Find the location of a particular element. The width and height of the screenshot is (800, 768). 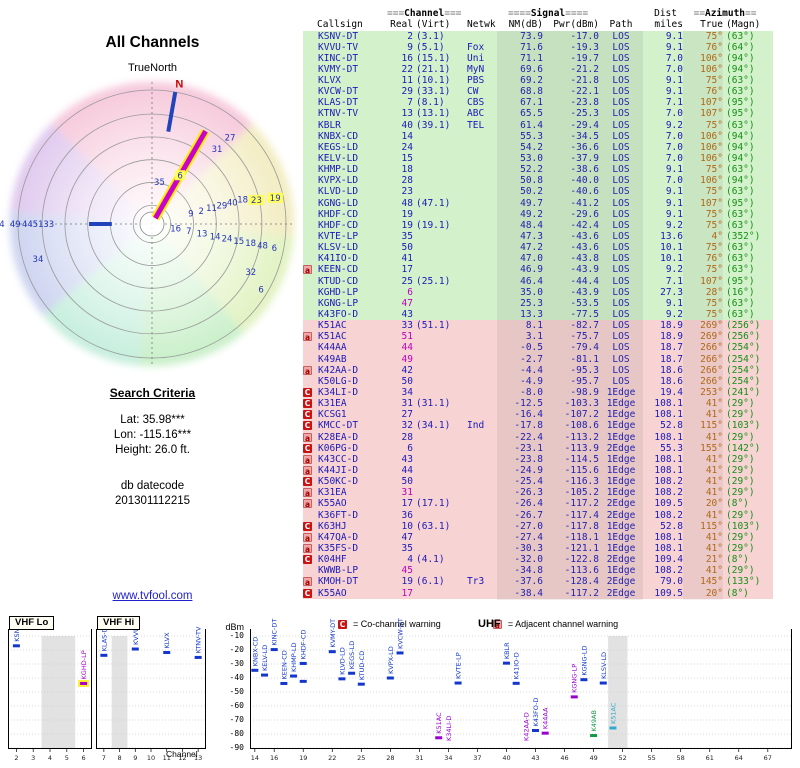

real-channel: 41 is located at coordinates (407, 259).